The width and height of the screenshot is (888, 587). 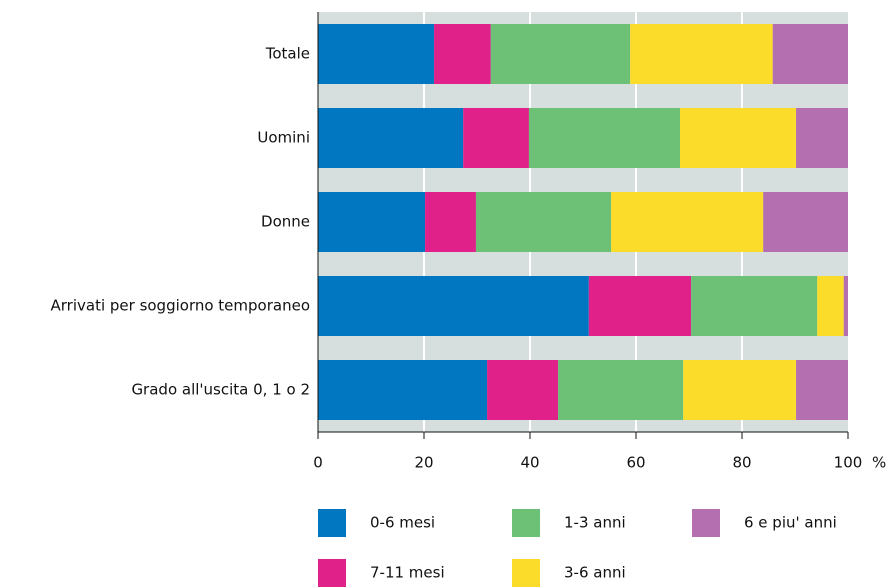 I want to click on legend-label: 7-11 mesi, so click(x=407, y=573).